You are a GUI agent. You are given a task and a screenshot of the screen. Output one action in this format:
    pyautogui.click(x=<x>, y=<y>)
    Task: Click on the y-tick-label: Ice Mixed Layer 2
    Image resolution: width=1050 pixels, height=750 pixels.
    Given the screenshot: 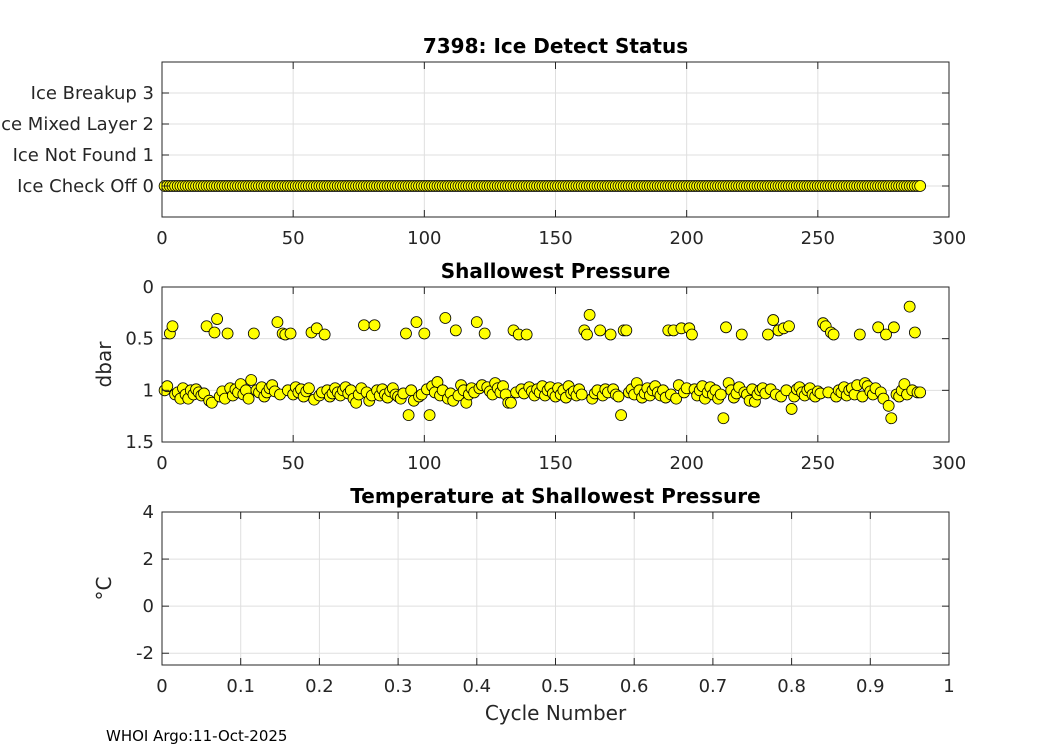 What is the action you would take?
    pyautogui.click(x=77, y=124)
    